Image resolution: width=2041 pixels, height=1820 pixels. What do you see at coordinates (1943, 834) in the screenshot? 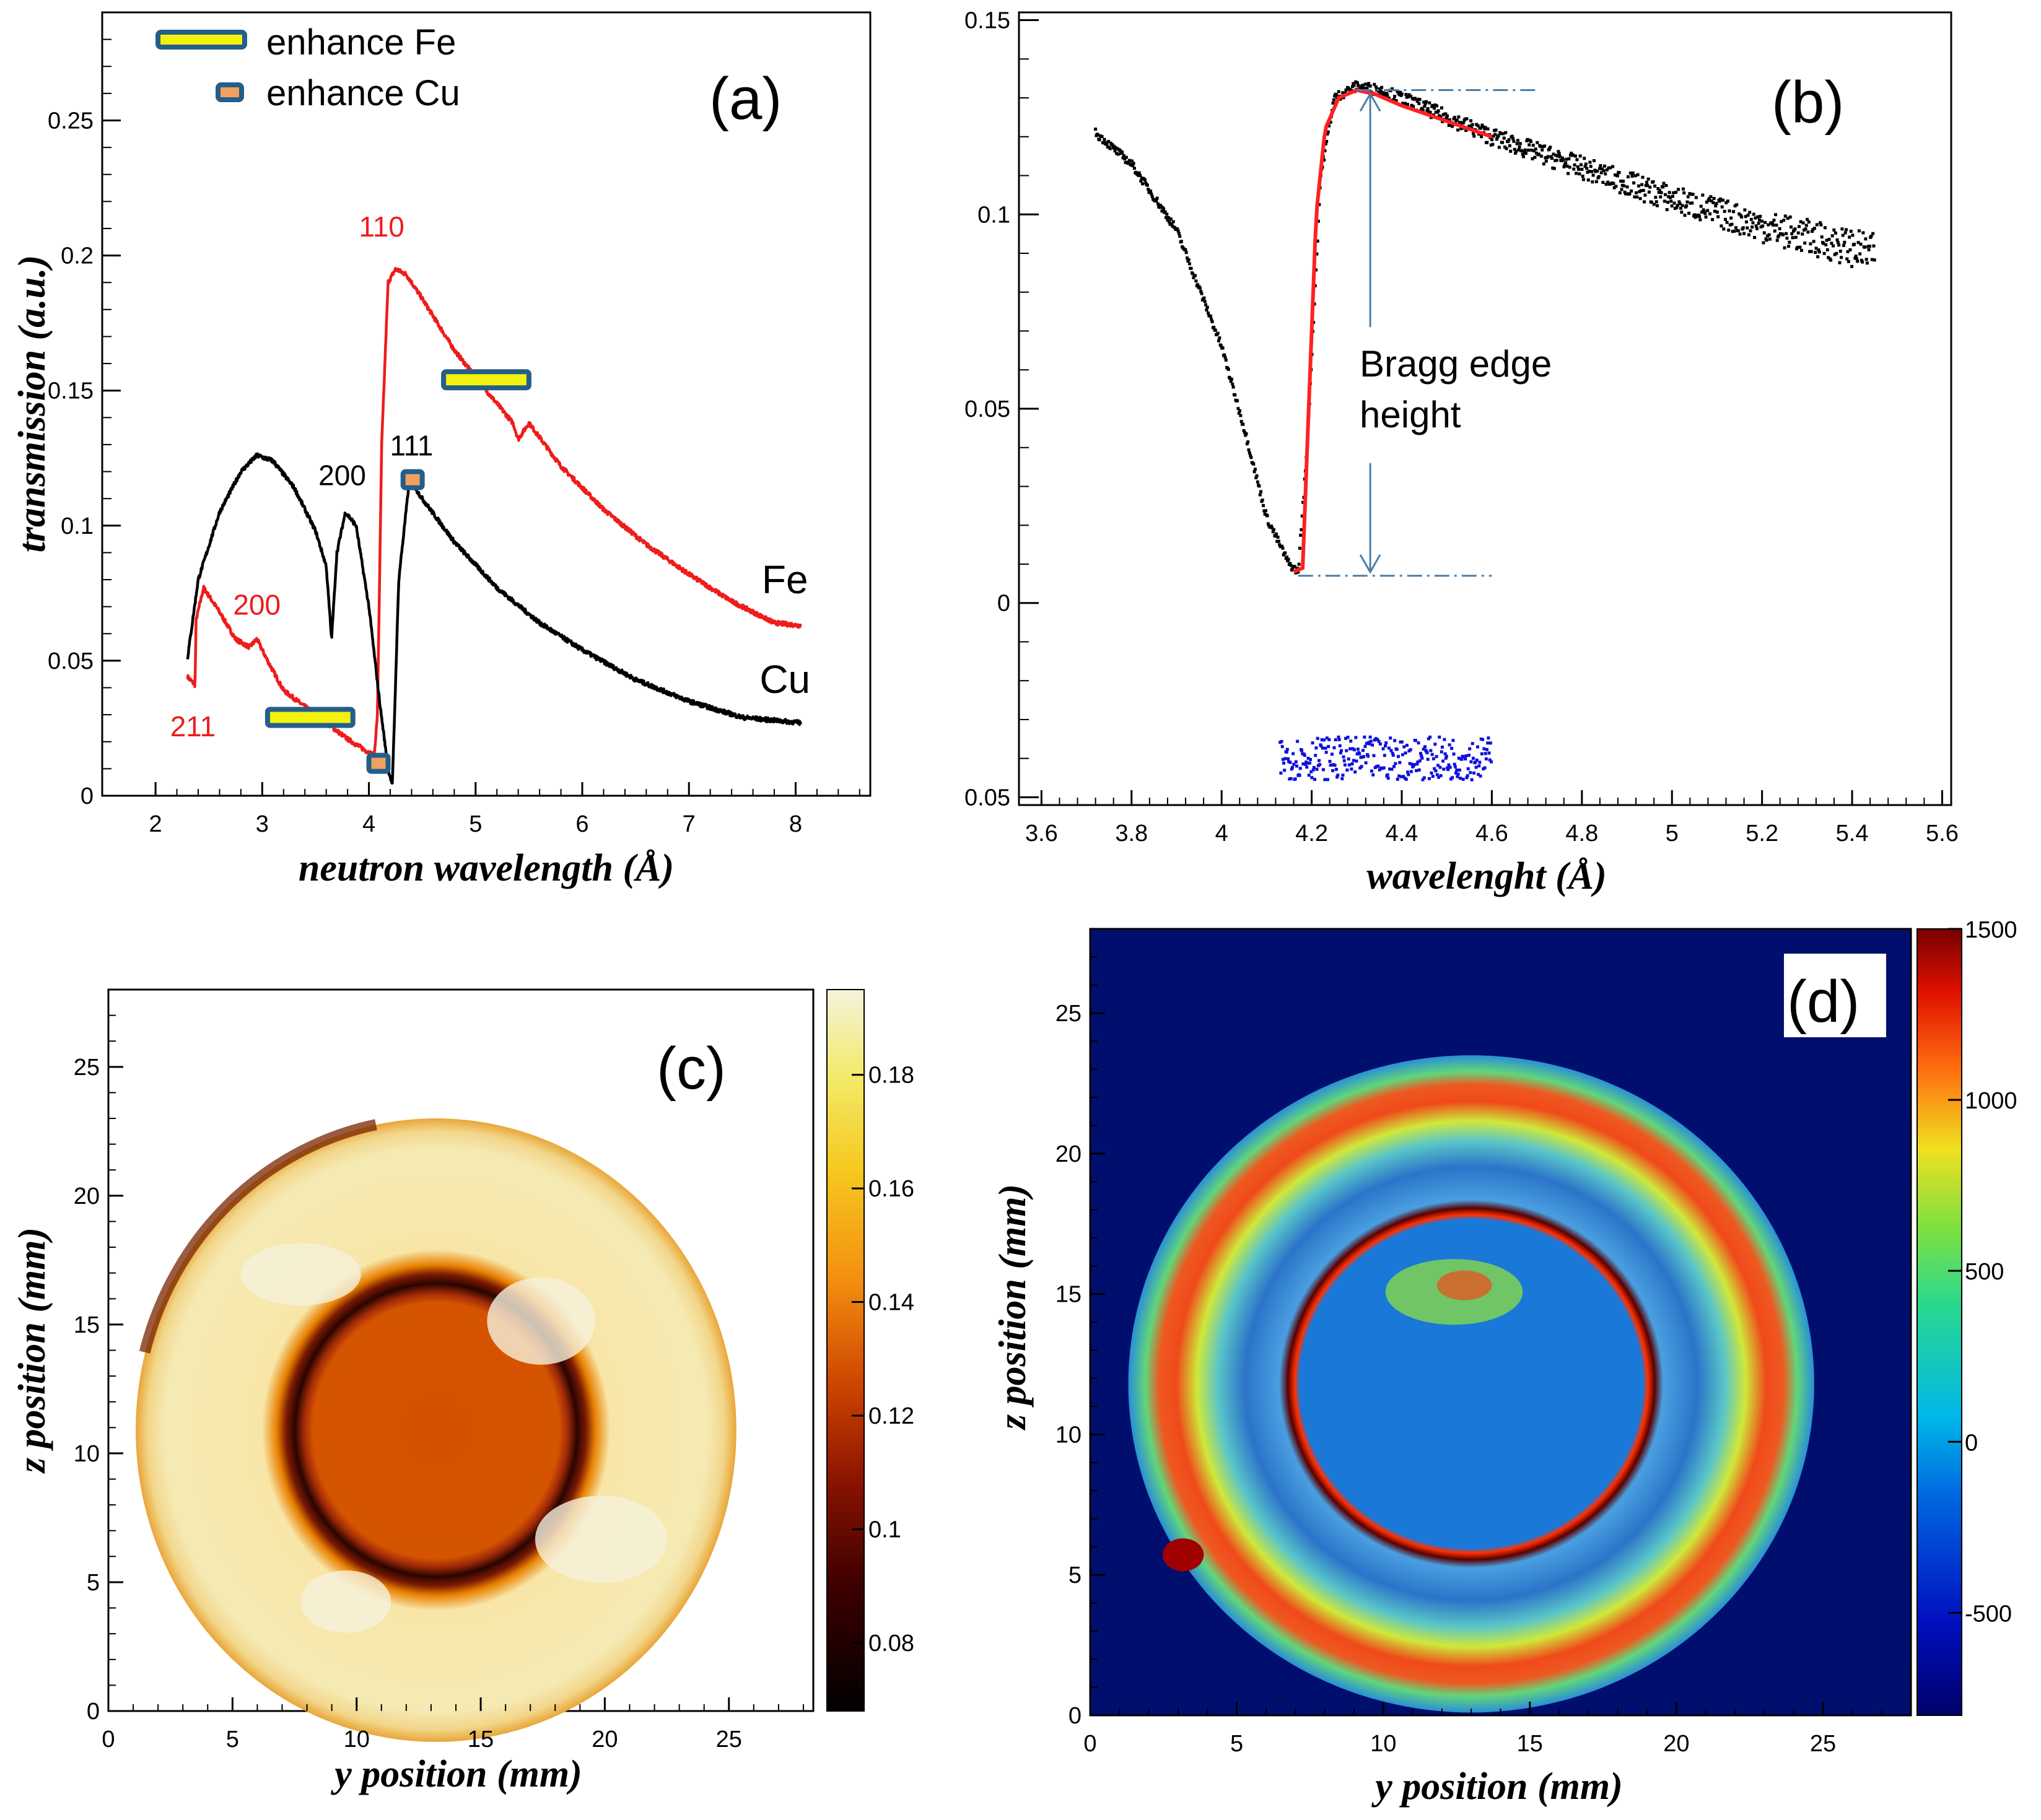
I see `b-xtick-label: 5.6` at bounding box center [1943, 834].